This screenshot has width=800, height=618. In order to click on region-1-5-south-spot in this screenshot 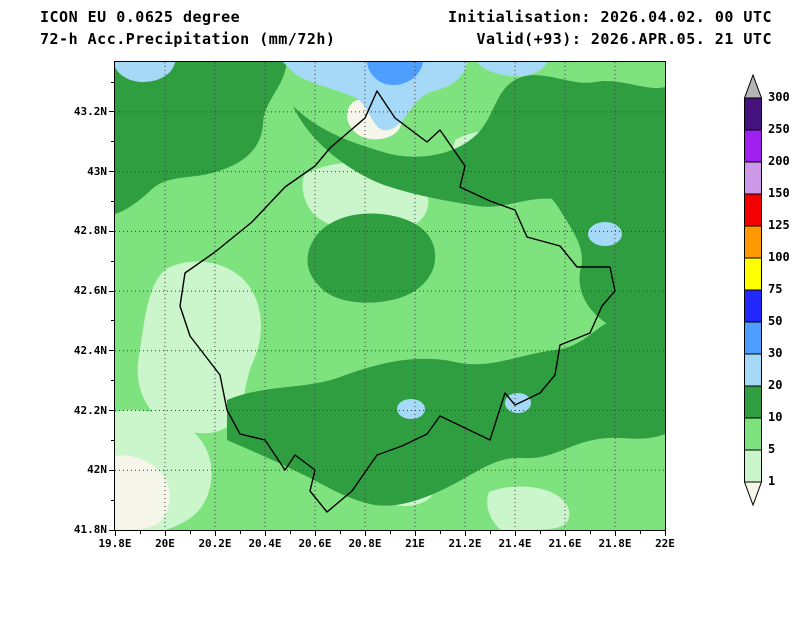, I will do `click(528, 508)`.